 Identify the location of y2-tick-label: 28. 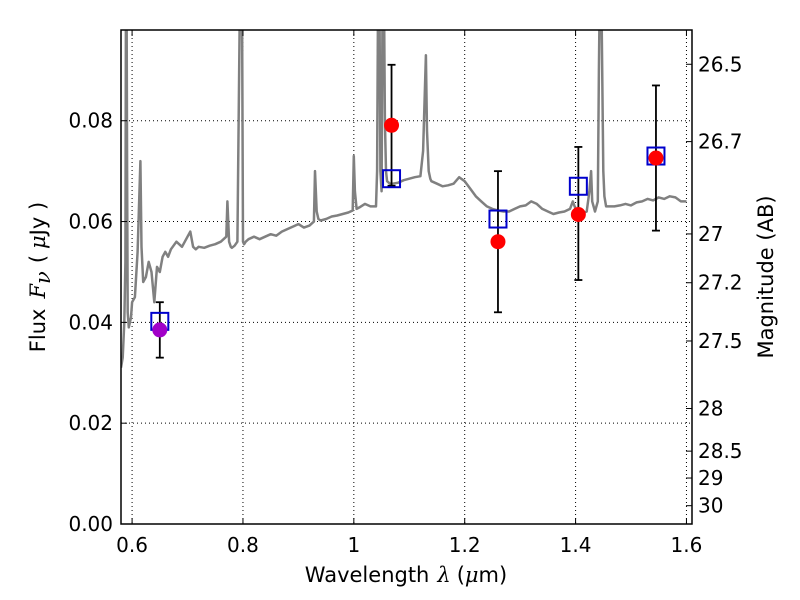
(710, 409).